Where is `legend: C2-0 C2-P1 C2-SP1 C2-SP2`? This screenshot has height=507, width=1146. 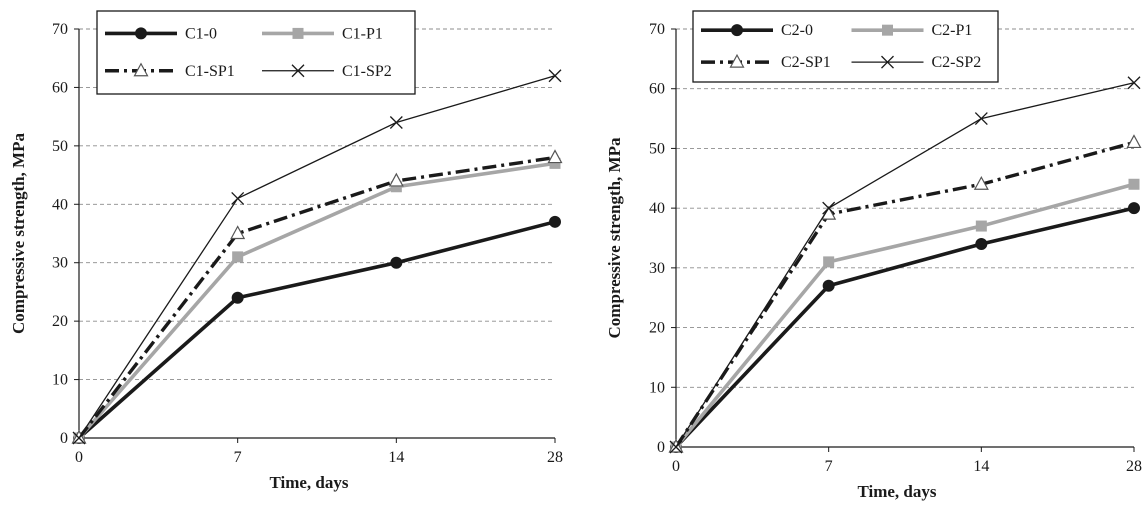
legend: C2-0 C2-P1 C2-SP1 C2-SP2 is located at coordinates (845, 46).